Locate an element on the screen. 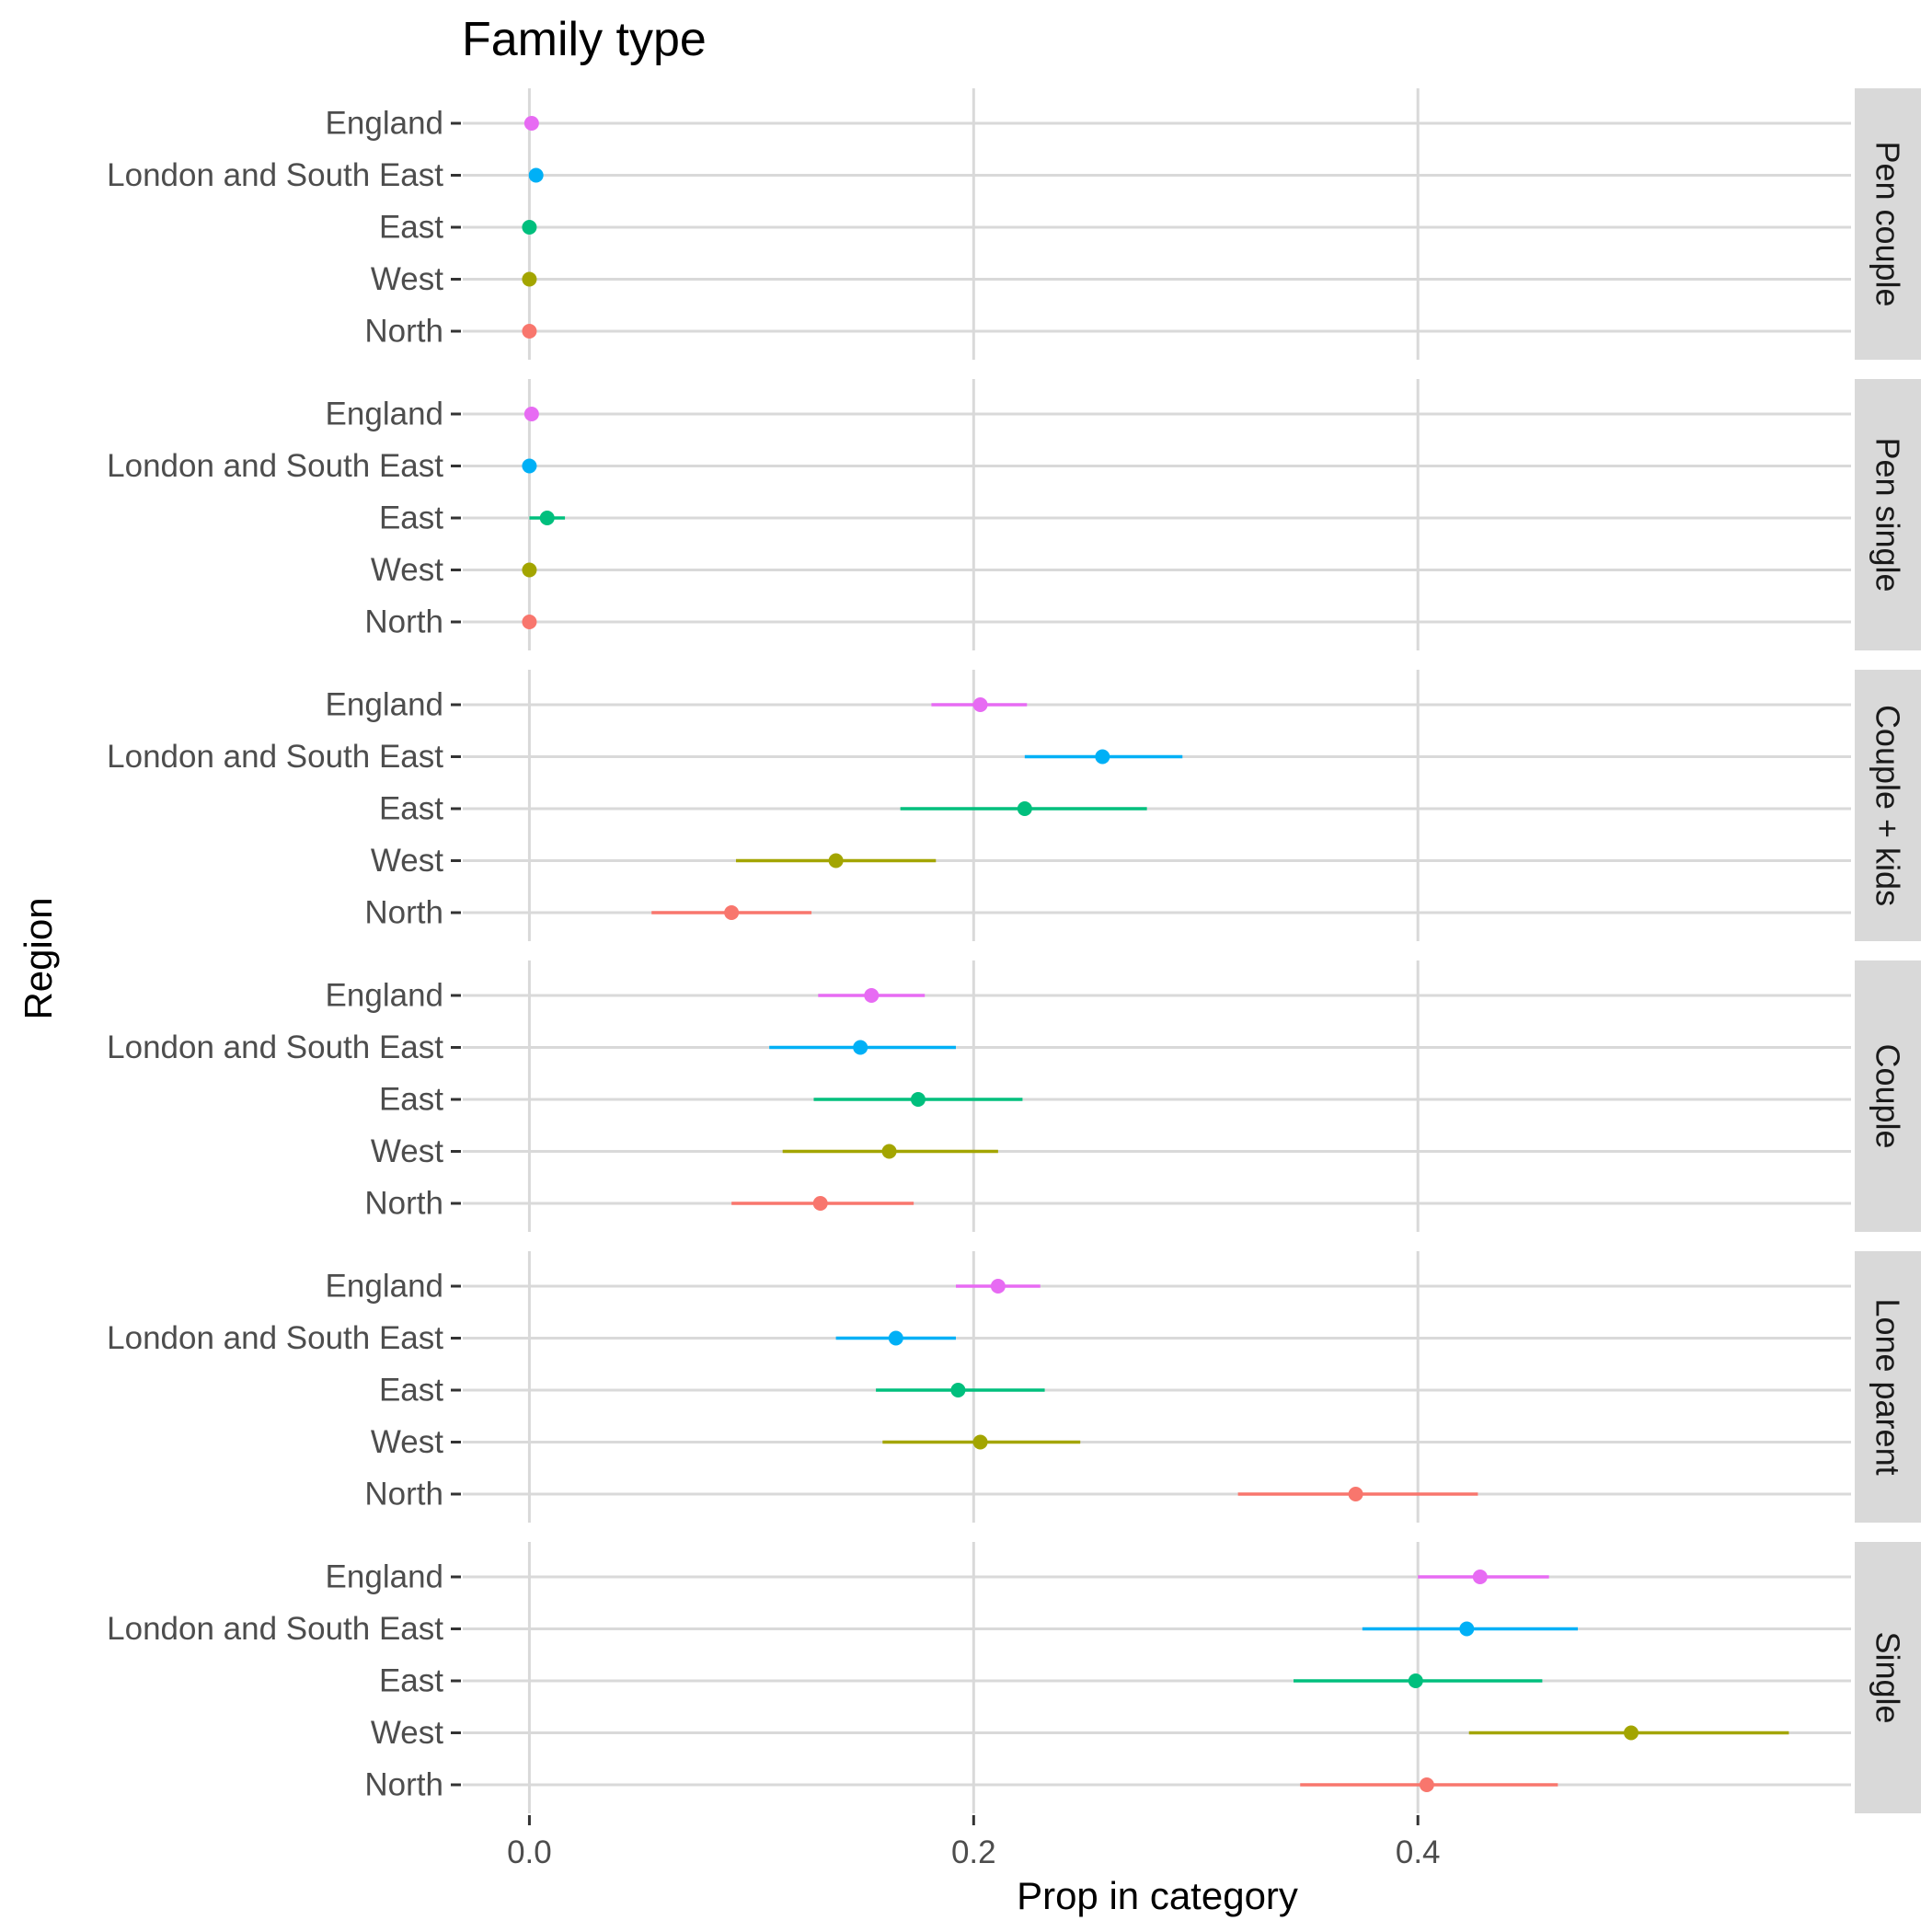 The image size is (1932, 1932). facet-strip-label: Couple is located at coordinates (1888, 1095).